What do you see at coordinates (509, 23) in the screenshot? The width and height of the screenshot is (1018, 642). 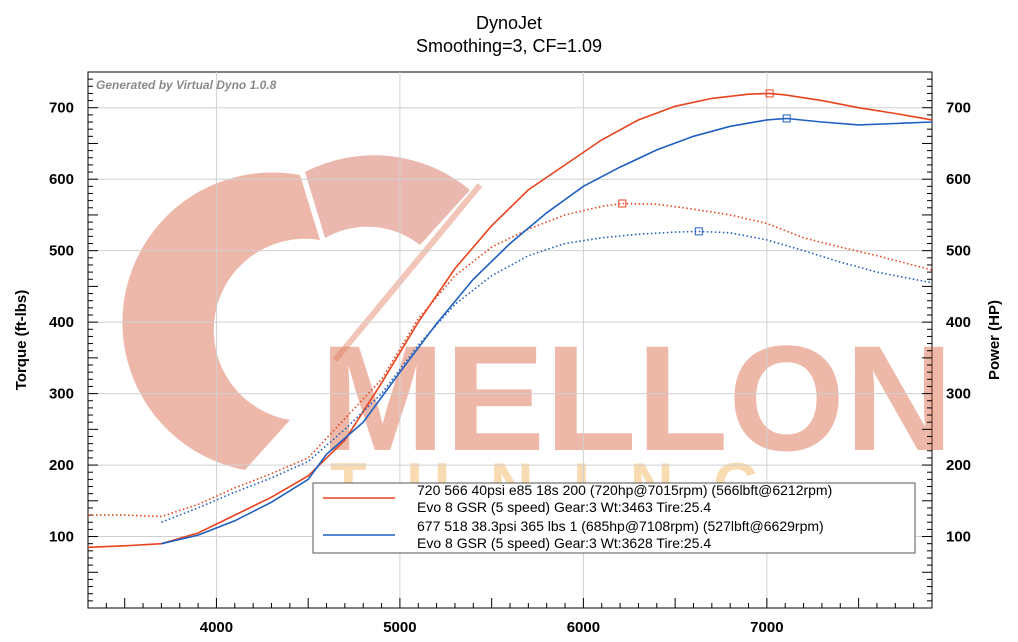 I see `chart-title: DynoJet` at bounding box center [509, 23].